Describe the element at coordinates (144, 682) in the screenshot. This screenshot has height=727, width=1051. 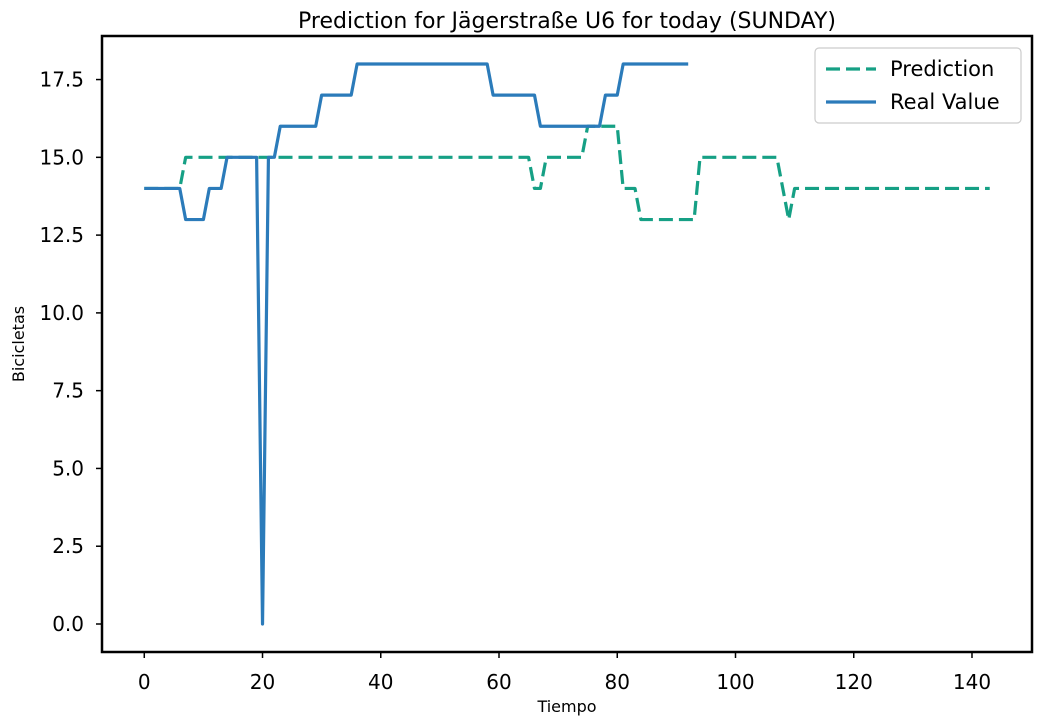
I see `x-tick-label: 0` at that location.